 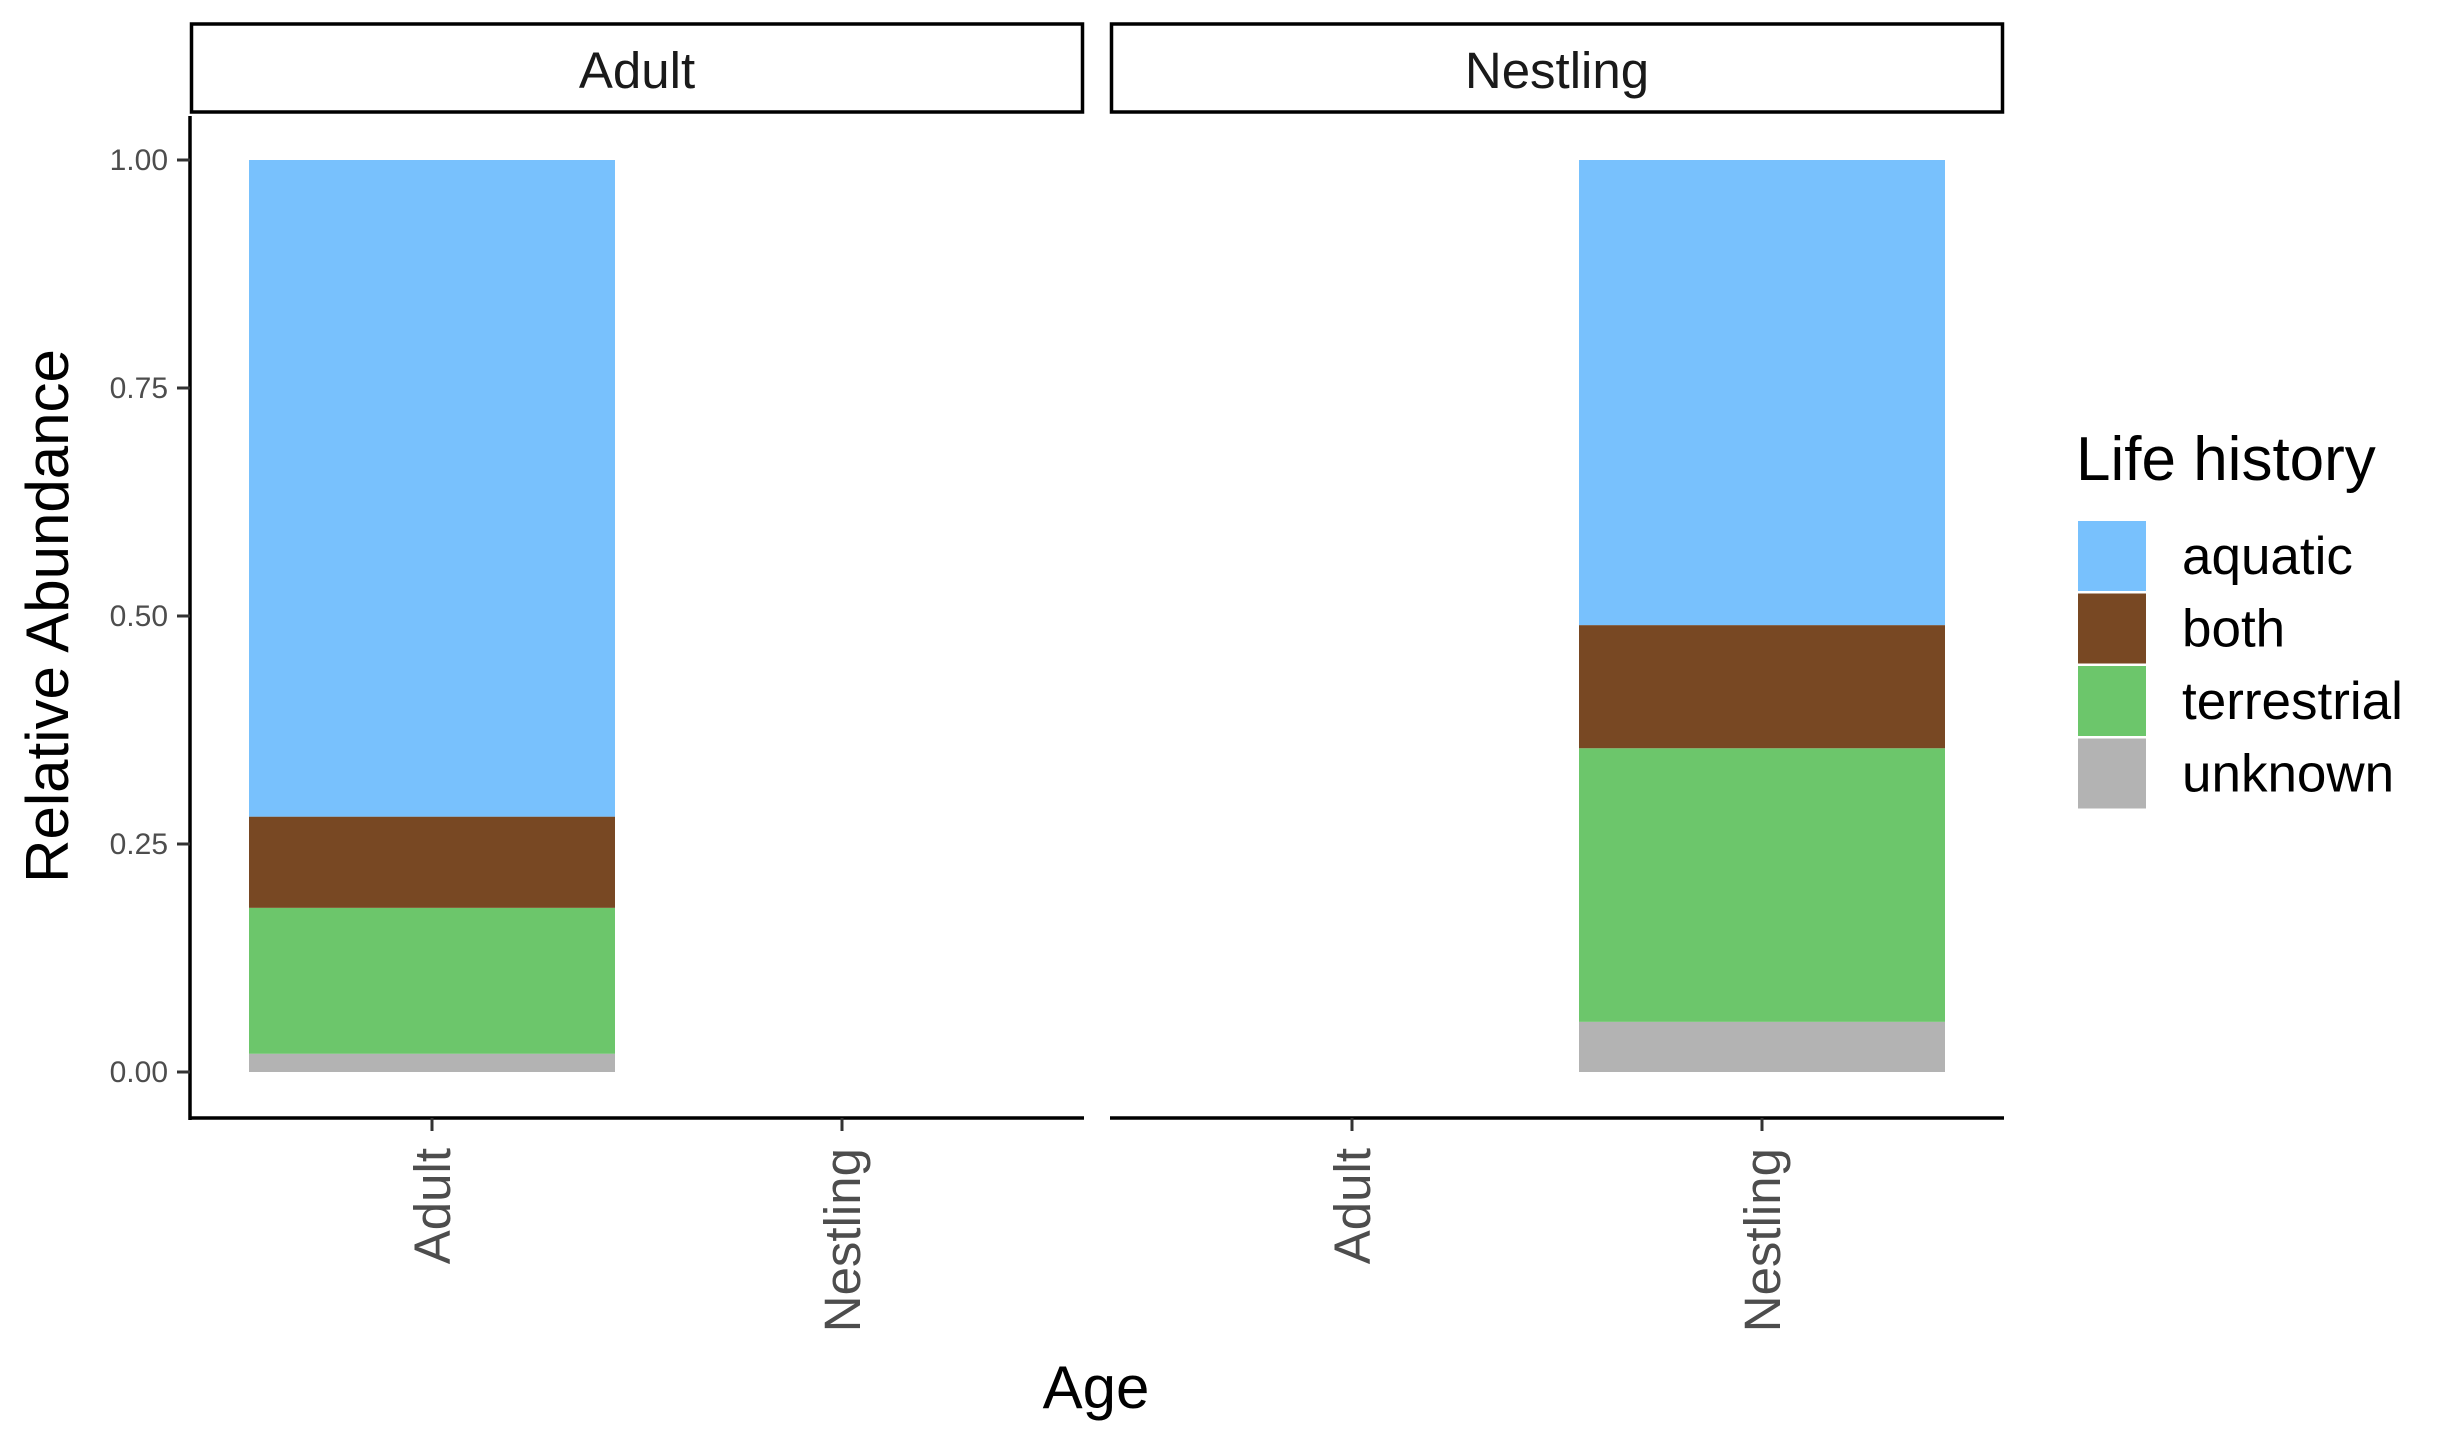 I want to click on facet-strip-adult, so click(x=637, y=68).